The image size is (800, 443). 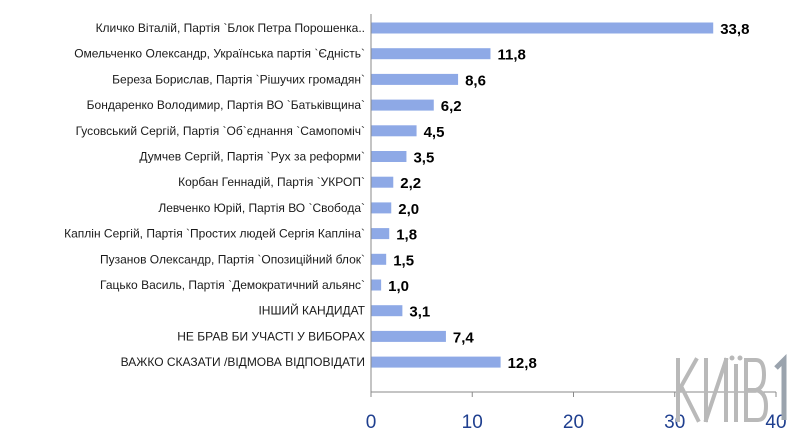 I want to click on value-label: 2,0, so click(x=408, y=209).